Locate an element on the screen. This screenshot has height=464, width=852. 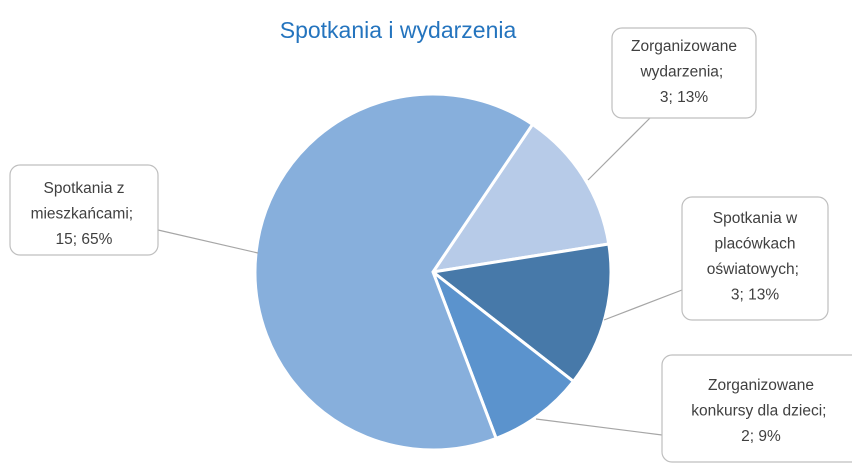
label-name-line: Spotkania w is located at coordinates (755, 218).